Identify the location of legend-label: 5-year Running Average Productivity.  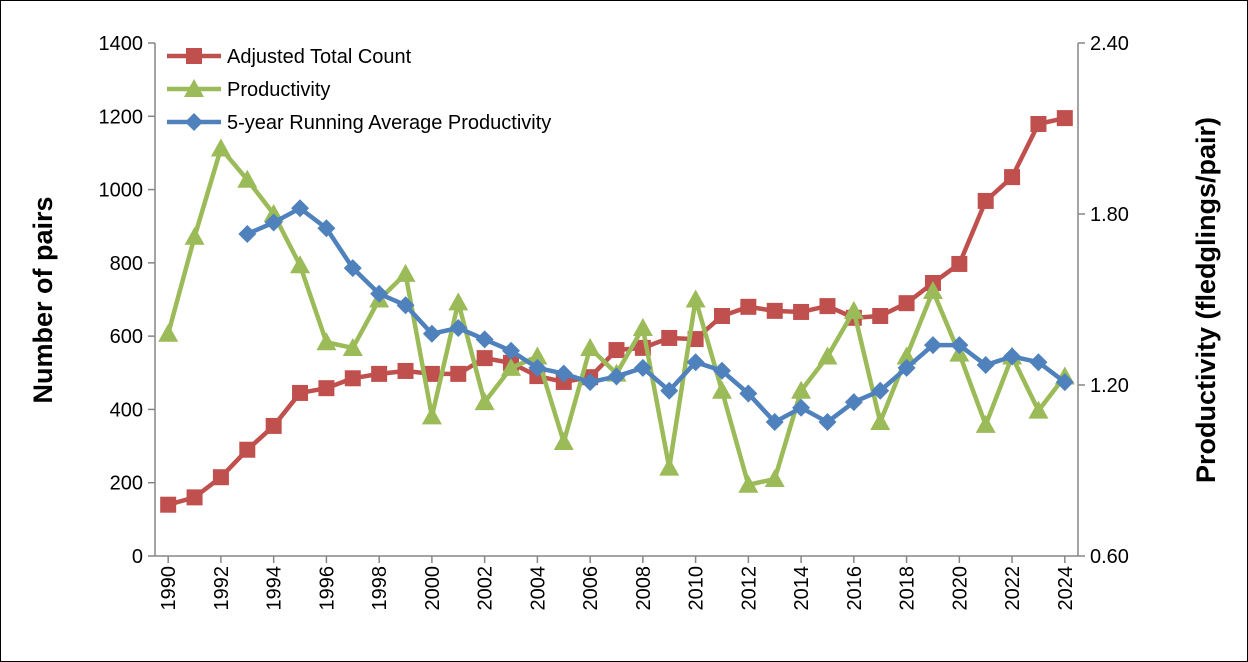
(389, 123).